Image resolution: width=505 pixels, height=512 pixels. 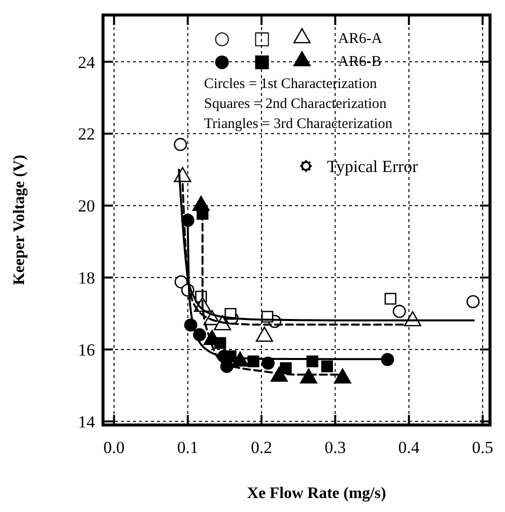 What do you see at coordinates (19, 220) in the screenshot?
I see `y-axis-title: Keeper Voltage (V)` at bounding box center [19, 220].